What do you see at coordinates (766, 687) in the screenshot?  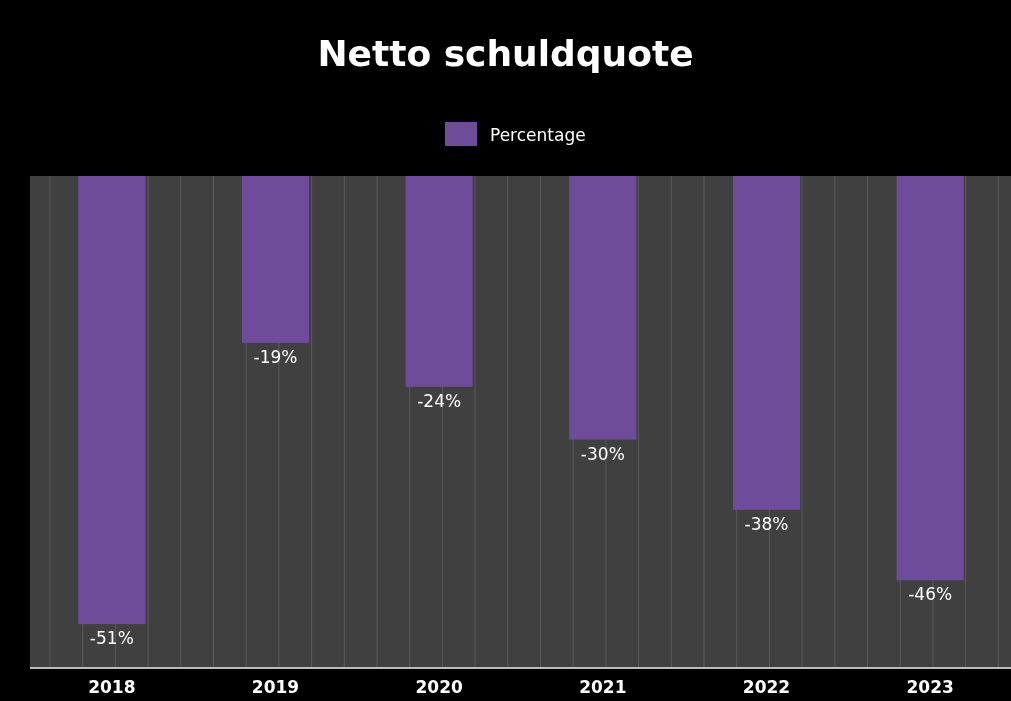 I see `x-tick-label: 2022` at bounding box center [766, 687].